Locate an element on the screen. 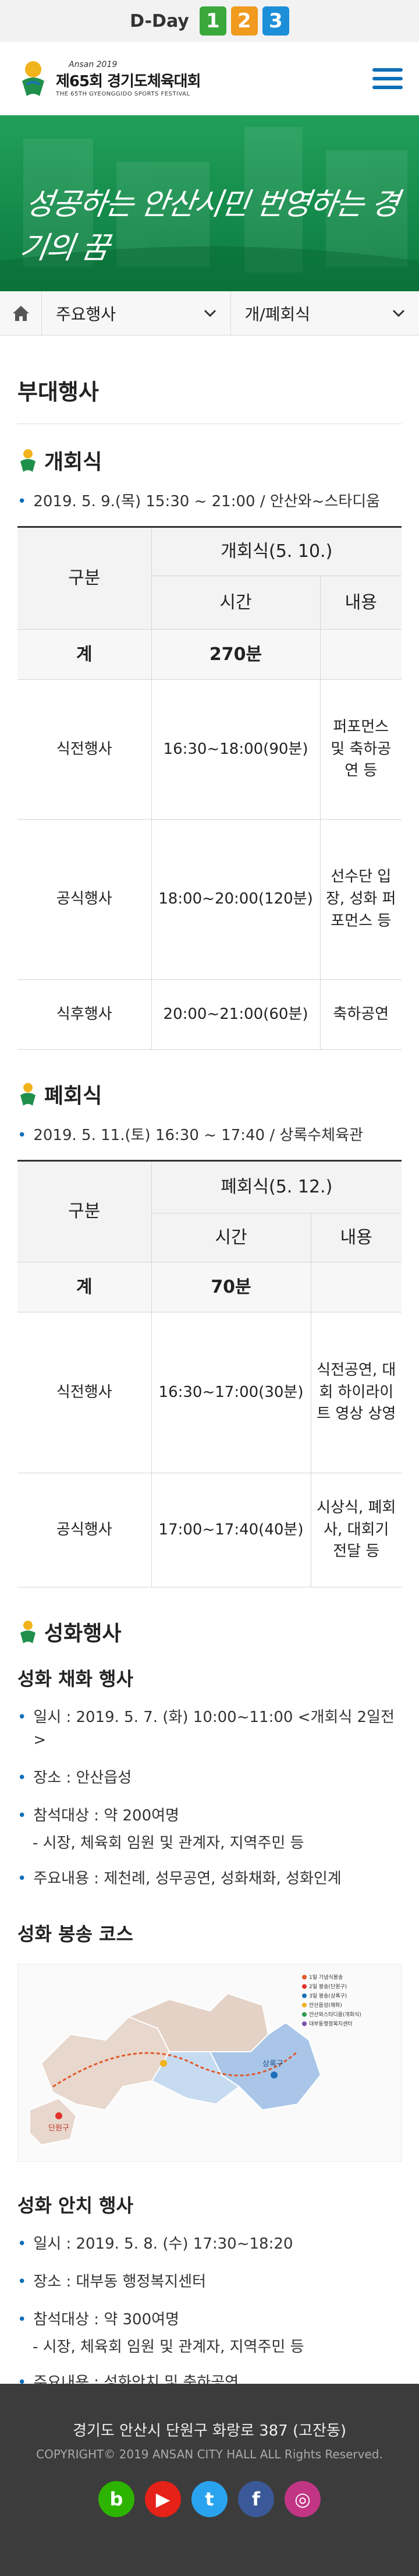 This screenshot has width=419, height=2576. place-date: • 일시 : 2019. 5. 8. (수) 17:30~18:20 is located at coordinates (210, 2245).